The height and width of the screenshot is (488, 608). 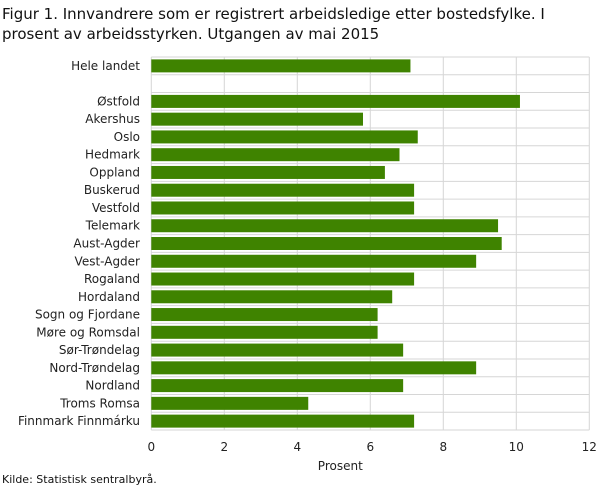 I want to click on category-label: Nord-Trøndelag, so click(x=94, y=368).